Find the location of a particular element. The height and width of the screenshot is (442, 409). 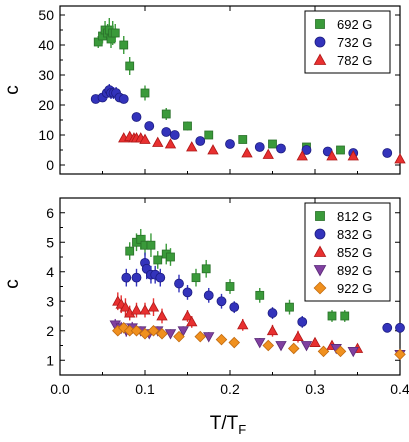

y-tick-label: 10 is located at coordinates (46, 135).